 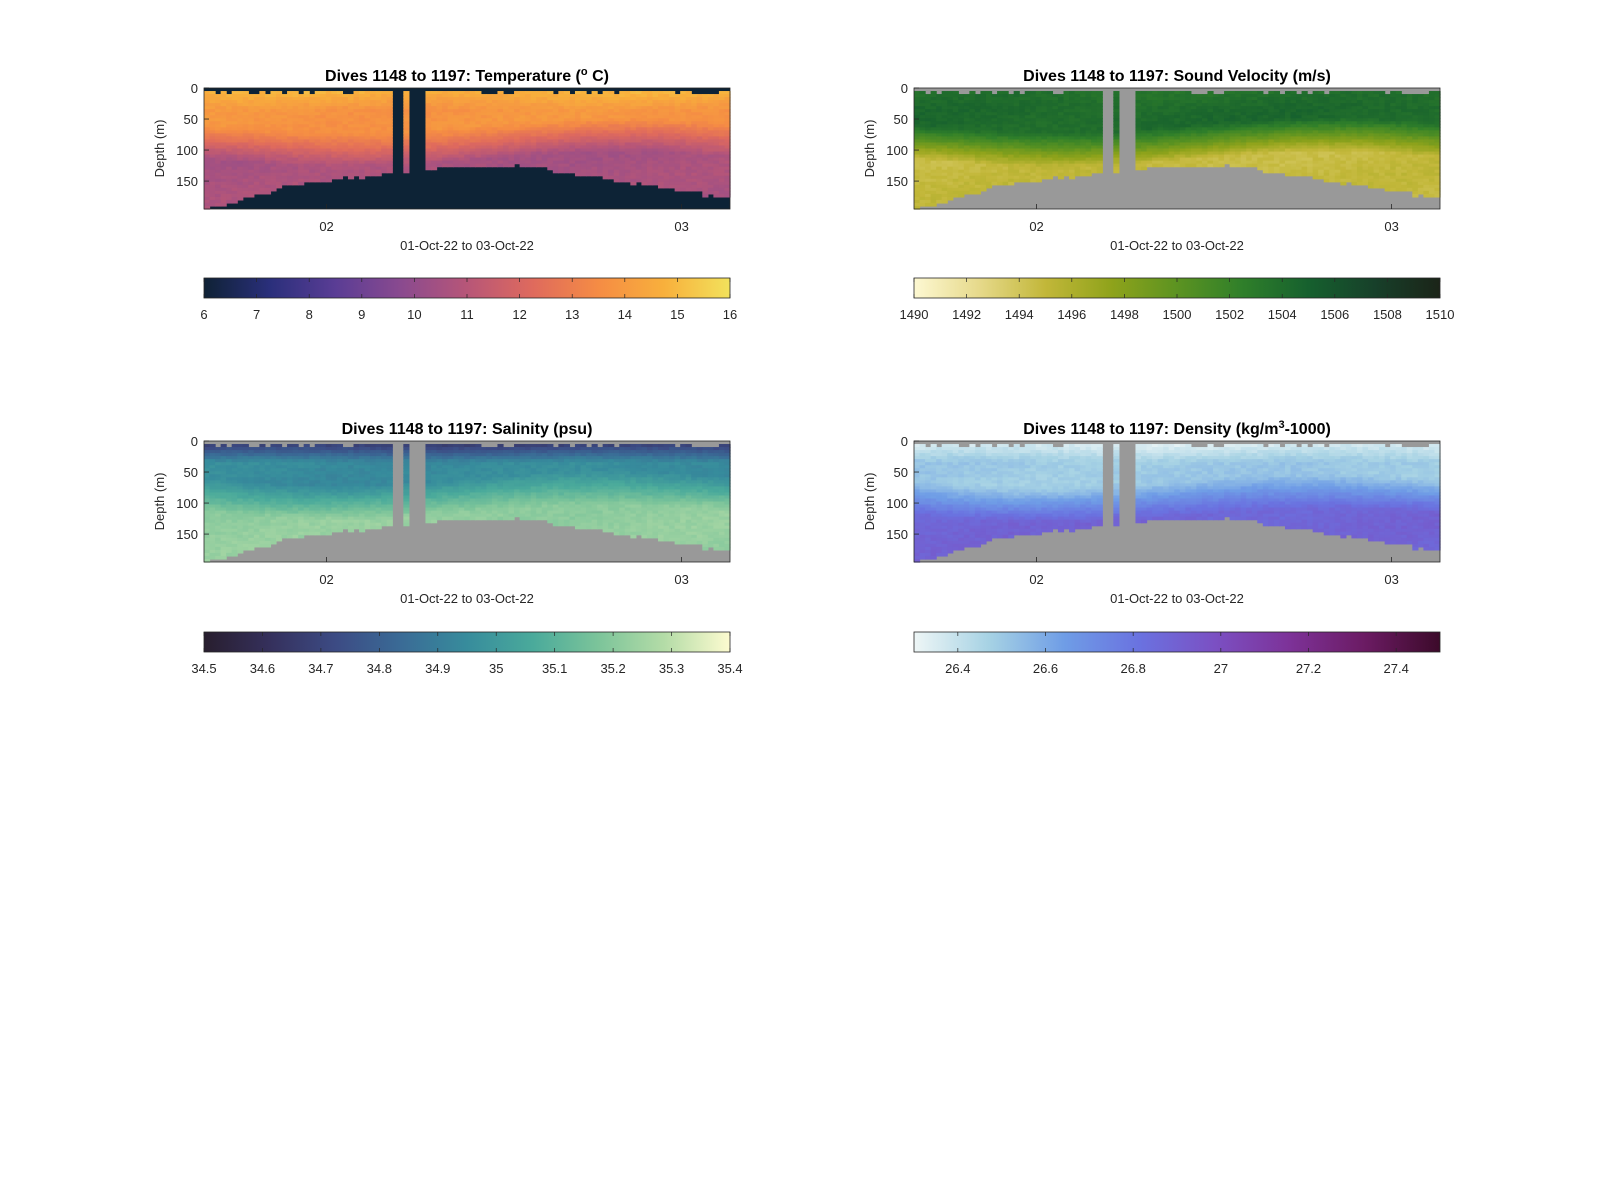 I want to click on colorbar-tick-label: 10, so click(x=414, y=314).